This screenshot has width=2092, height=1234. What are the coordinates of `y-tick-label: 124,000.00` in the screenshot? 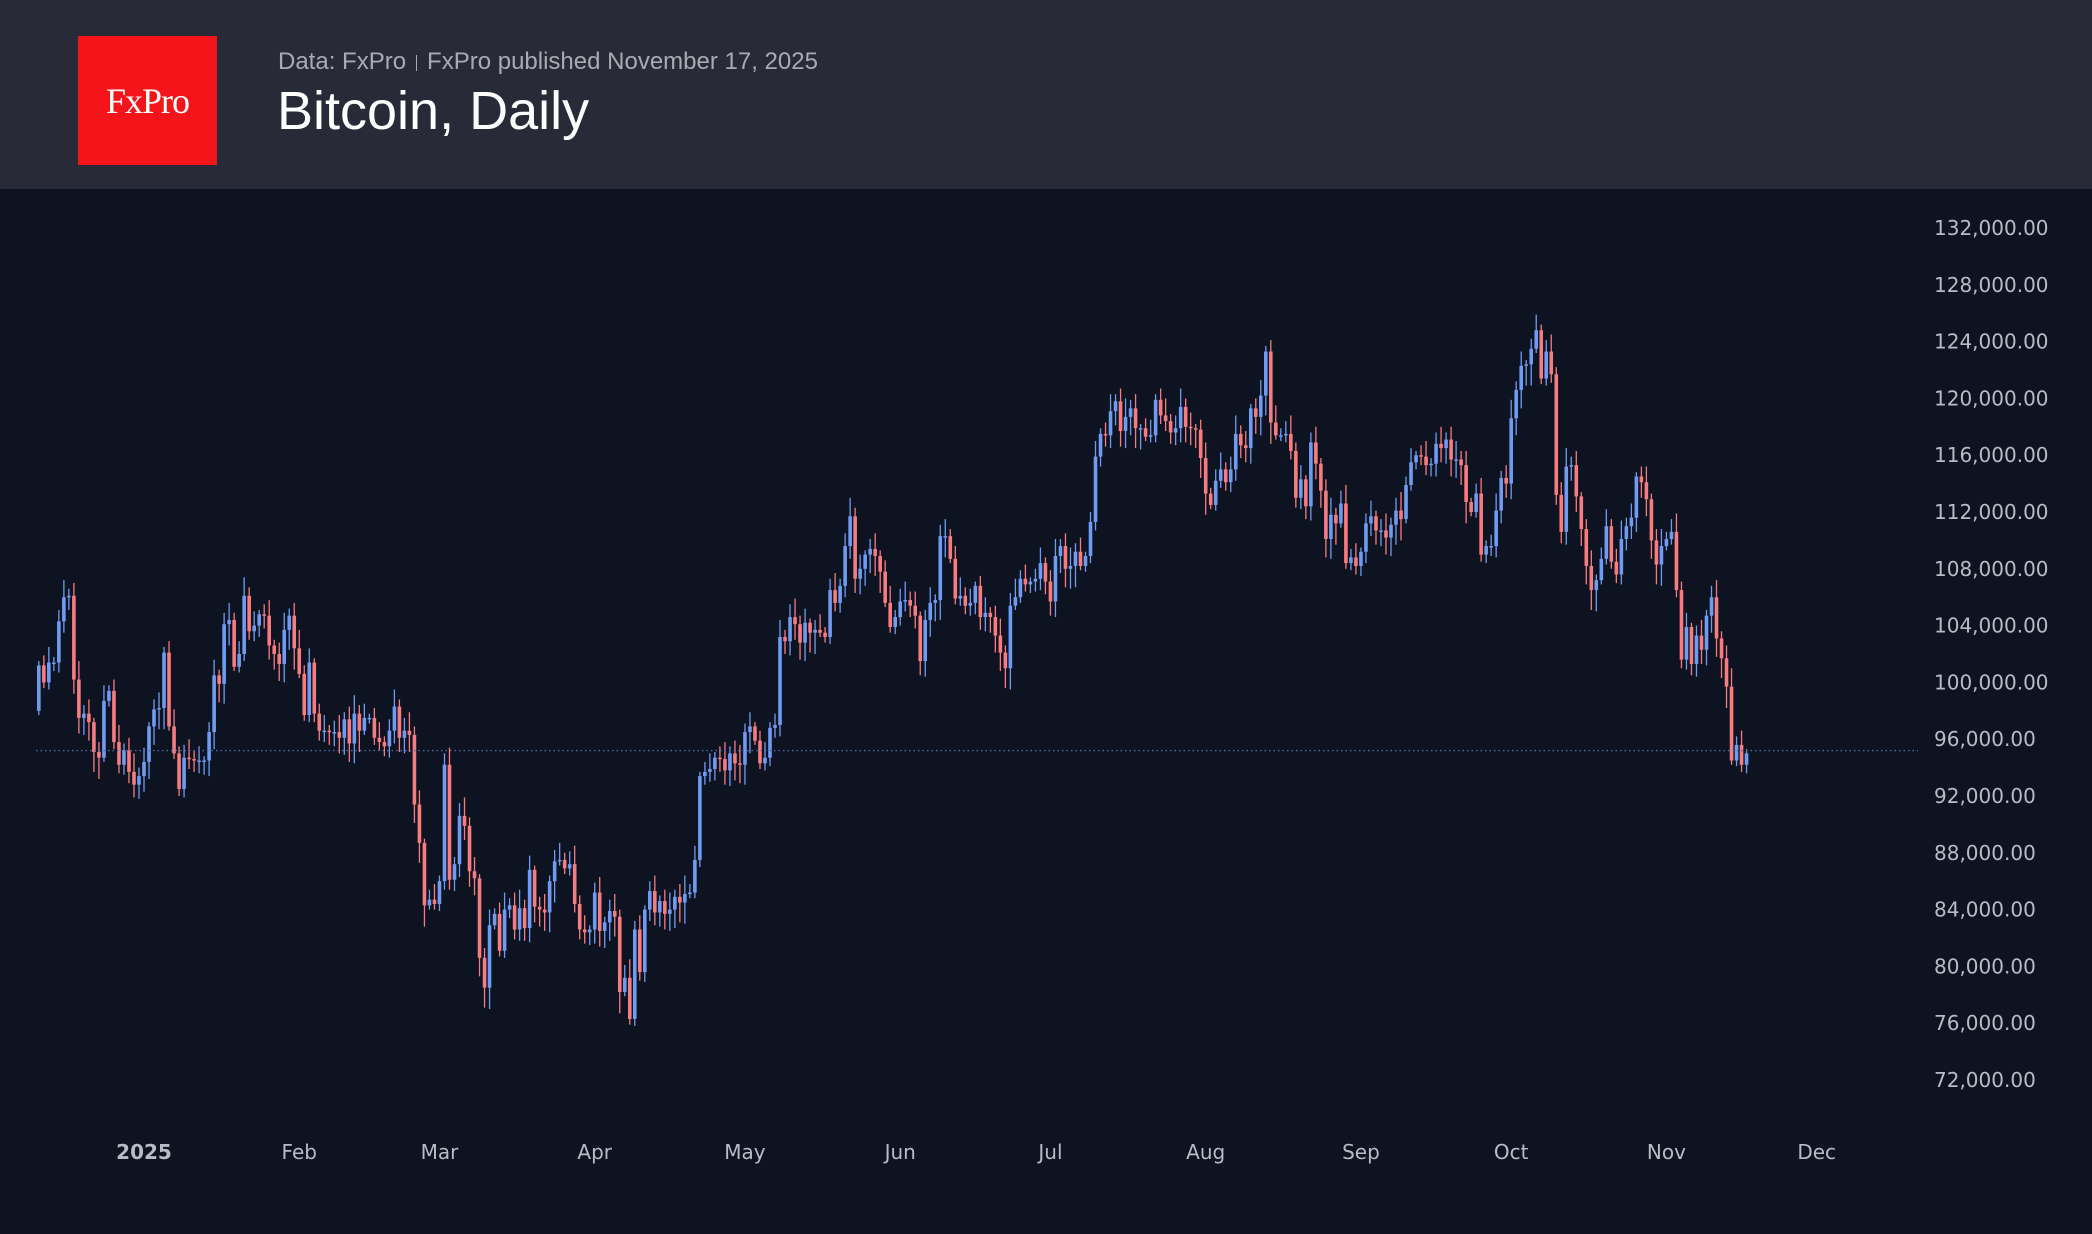 It's located at (1991, 342).